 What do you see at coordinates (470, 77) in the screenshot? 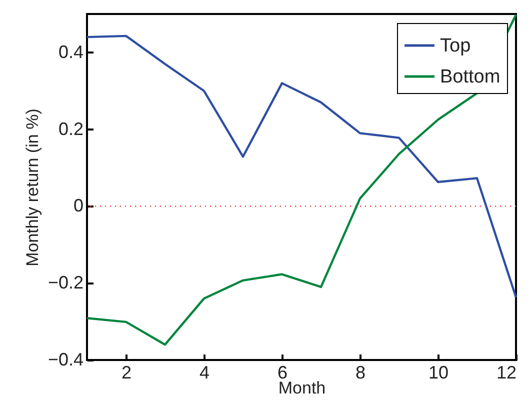
I see `legend-label: Bottom` at bounding box center [470, 77].